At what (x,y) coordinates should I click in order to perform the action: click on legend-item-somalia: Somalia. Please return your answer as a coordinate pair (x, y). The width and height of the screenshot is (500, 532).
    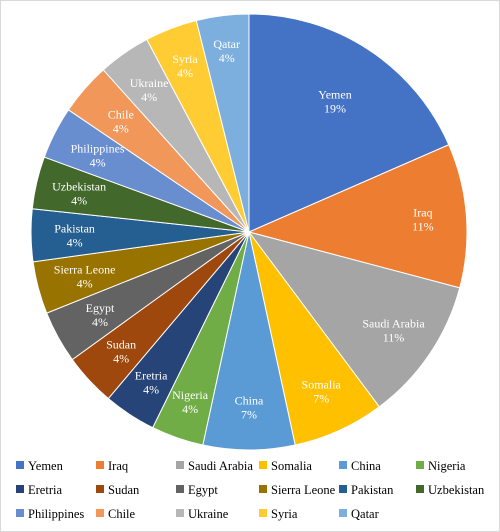
    Looking at the image, I should click on (285, 466).